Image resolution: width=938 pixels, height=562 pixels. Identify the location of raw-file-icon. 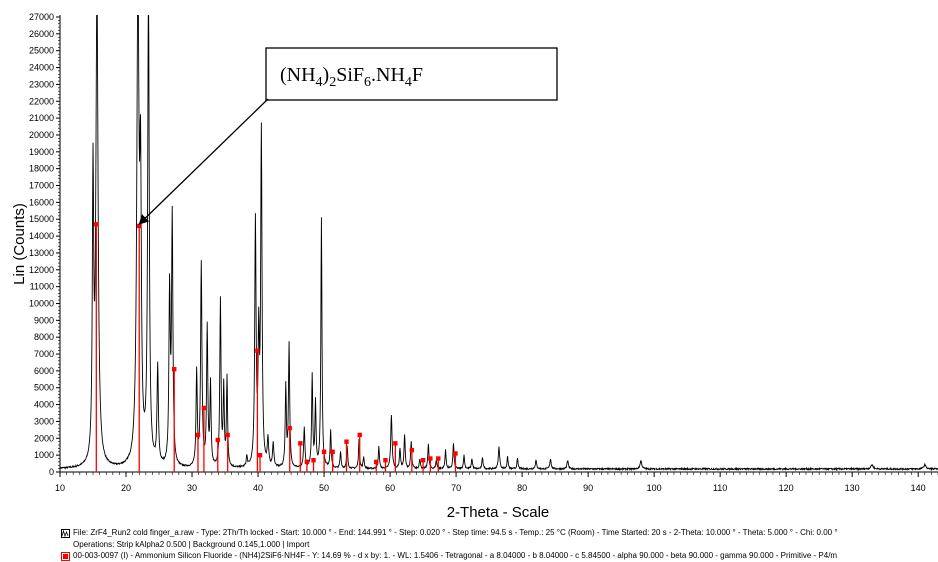
(65, 533).